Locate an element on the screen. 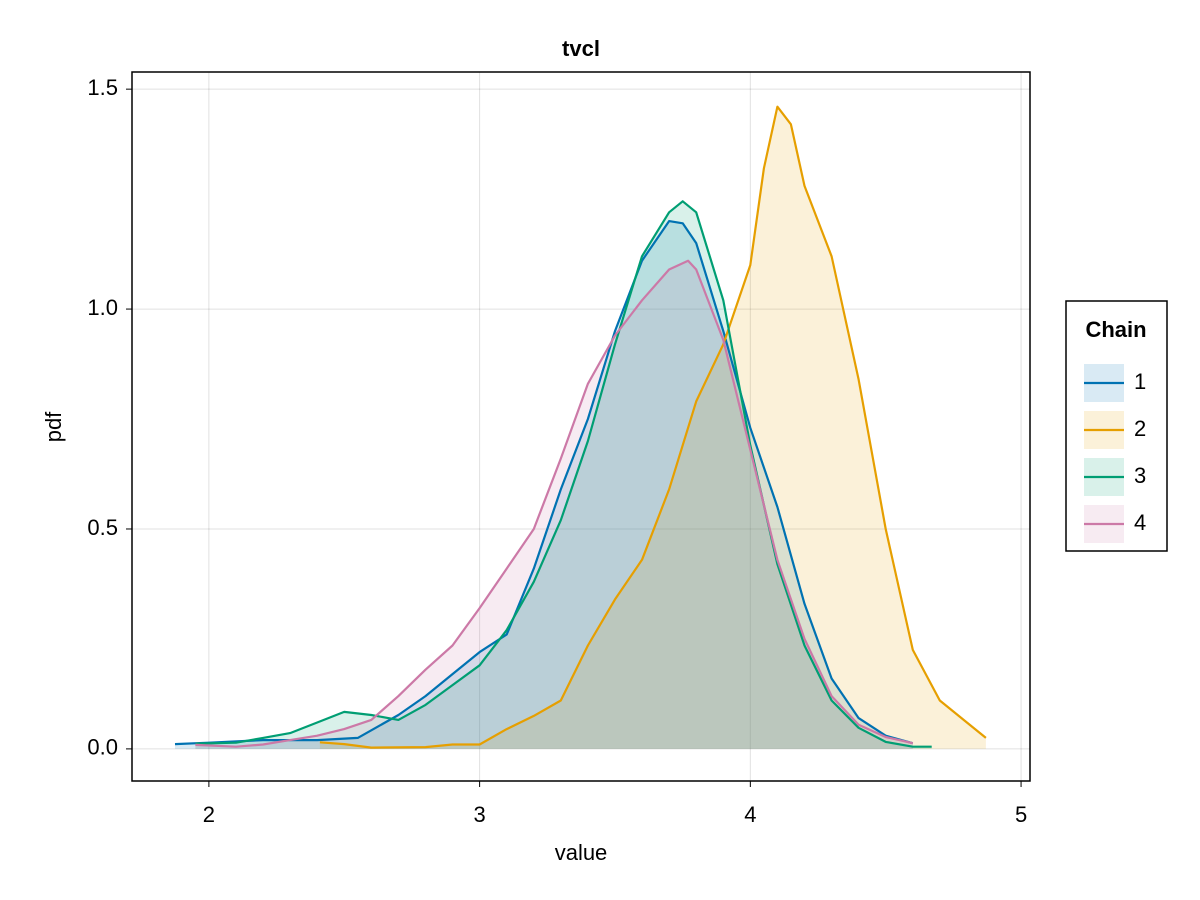 The image size is (1200, 900). legend-label: 1 is located at coordinates (1140, 381).